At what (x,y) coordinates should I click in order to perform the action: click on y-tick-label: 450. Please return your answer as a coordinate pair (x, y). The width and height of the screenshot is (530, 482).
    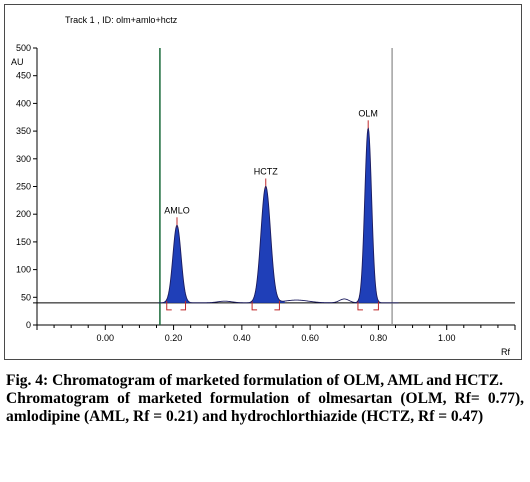
    Looking at the image, I should click on (23, 76).